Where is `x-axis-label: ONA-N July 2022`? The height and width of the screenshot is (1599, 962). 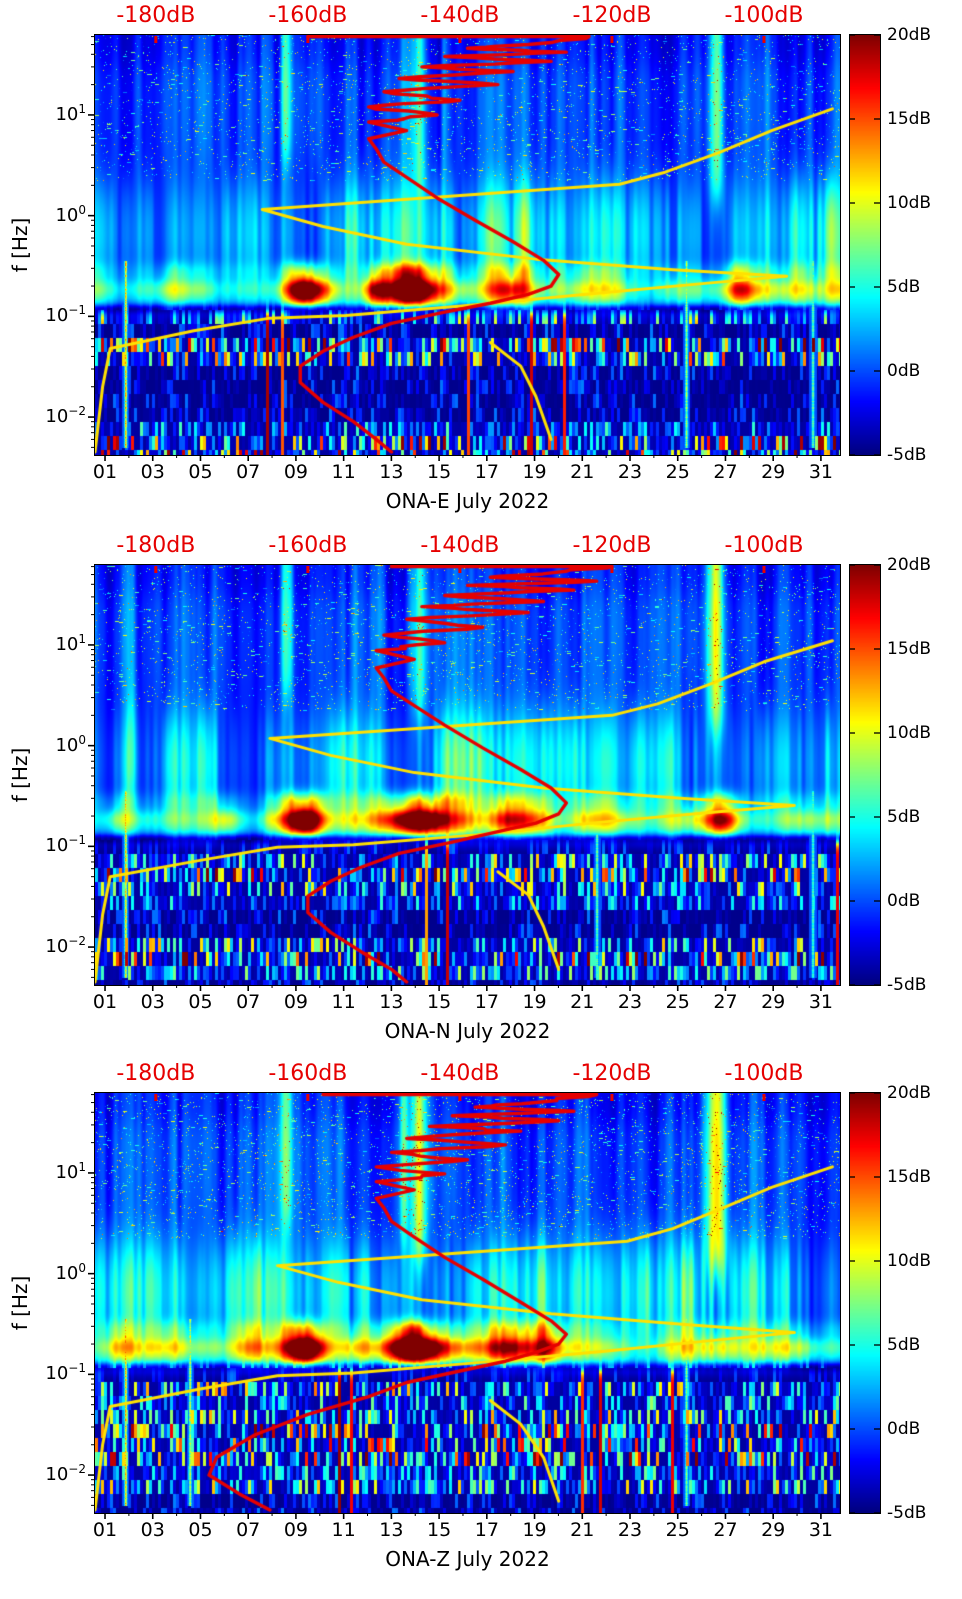 x-axis-label: ONA-N July 2022 is located at coordinates (467, 1031).